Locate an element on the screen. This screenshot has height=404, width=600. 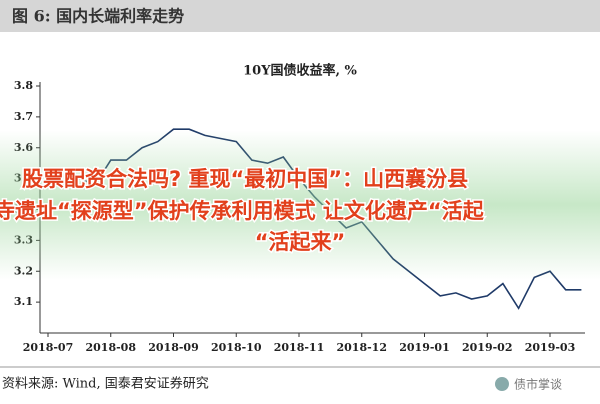
x-tick-label: 2019-01 is located at coordinates (424, 347).